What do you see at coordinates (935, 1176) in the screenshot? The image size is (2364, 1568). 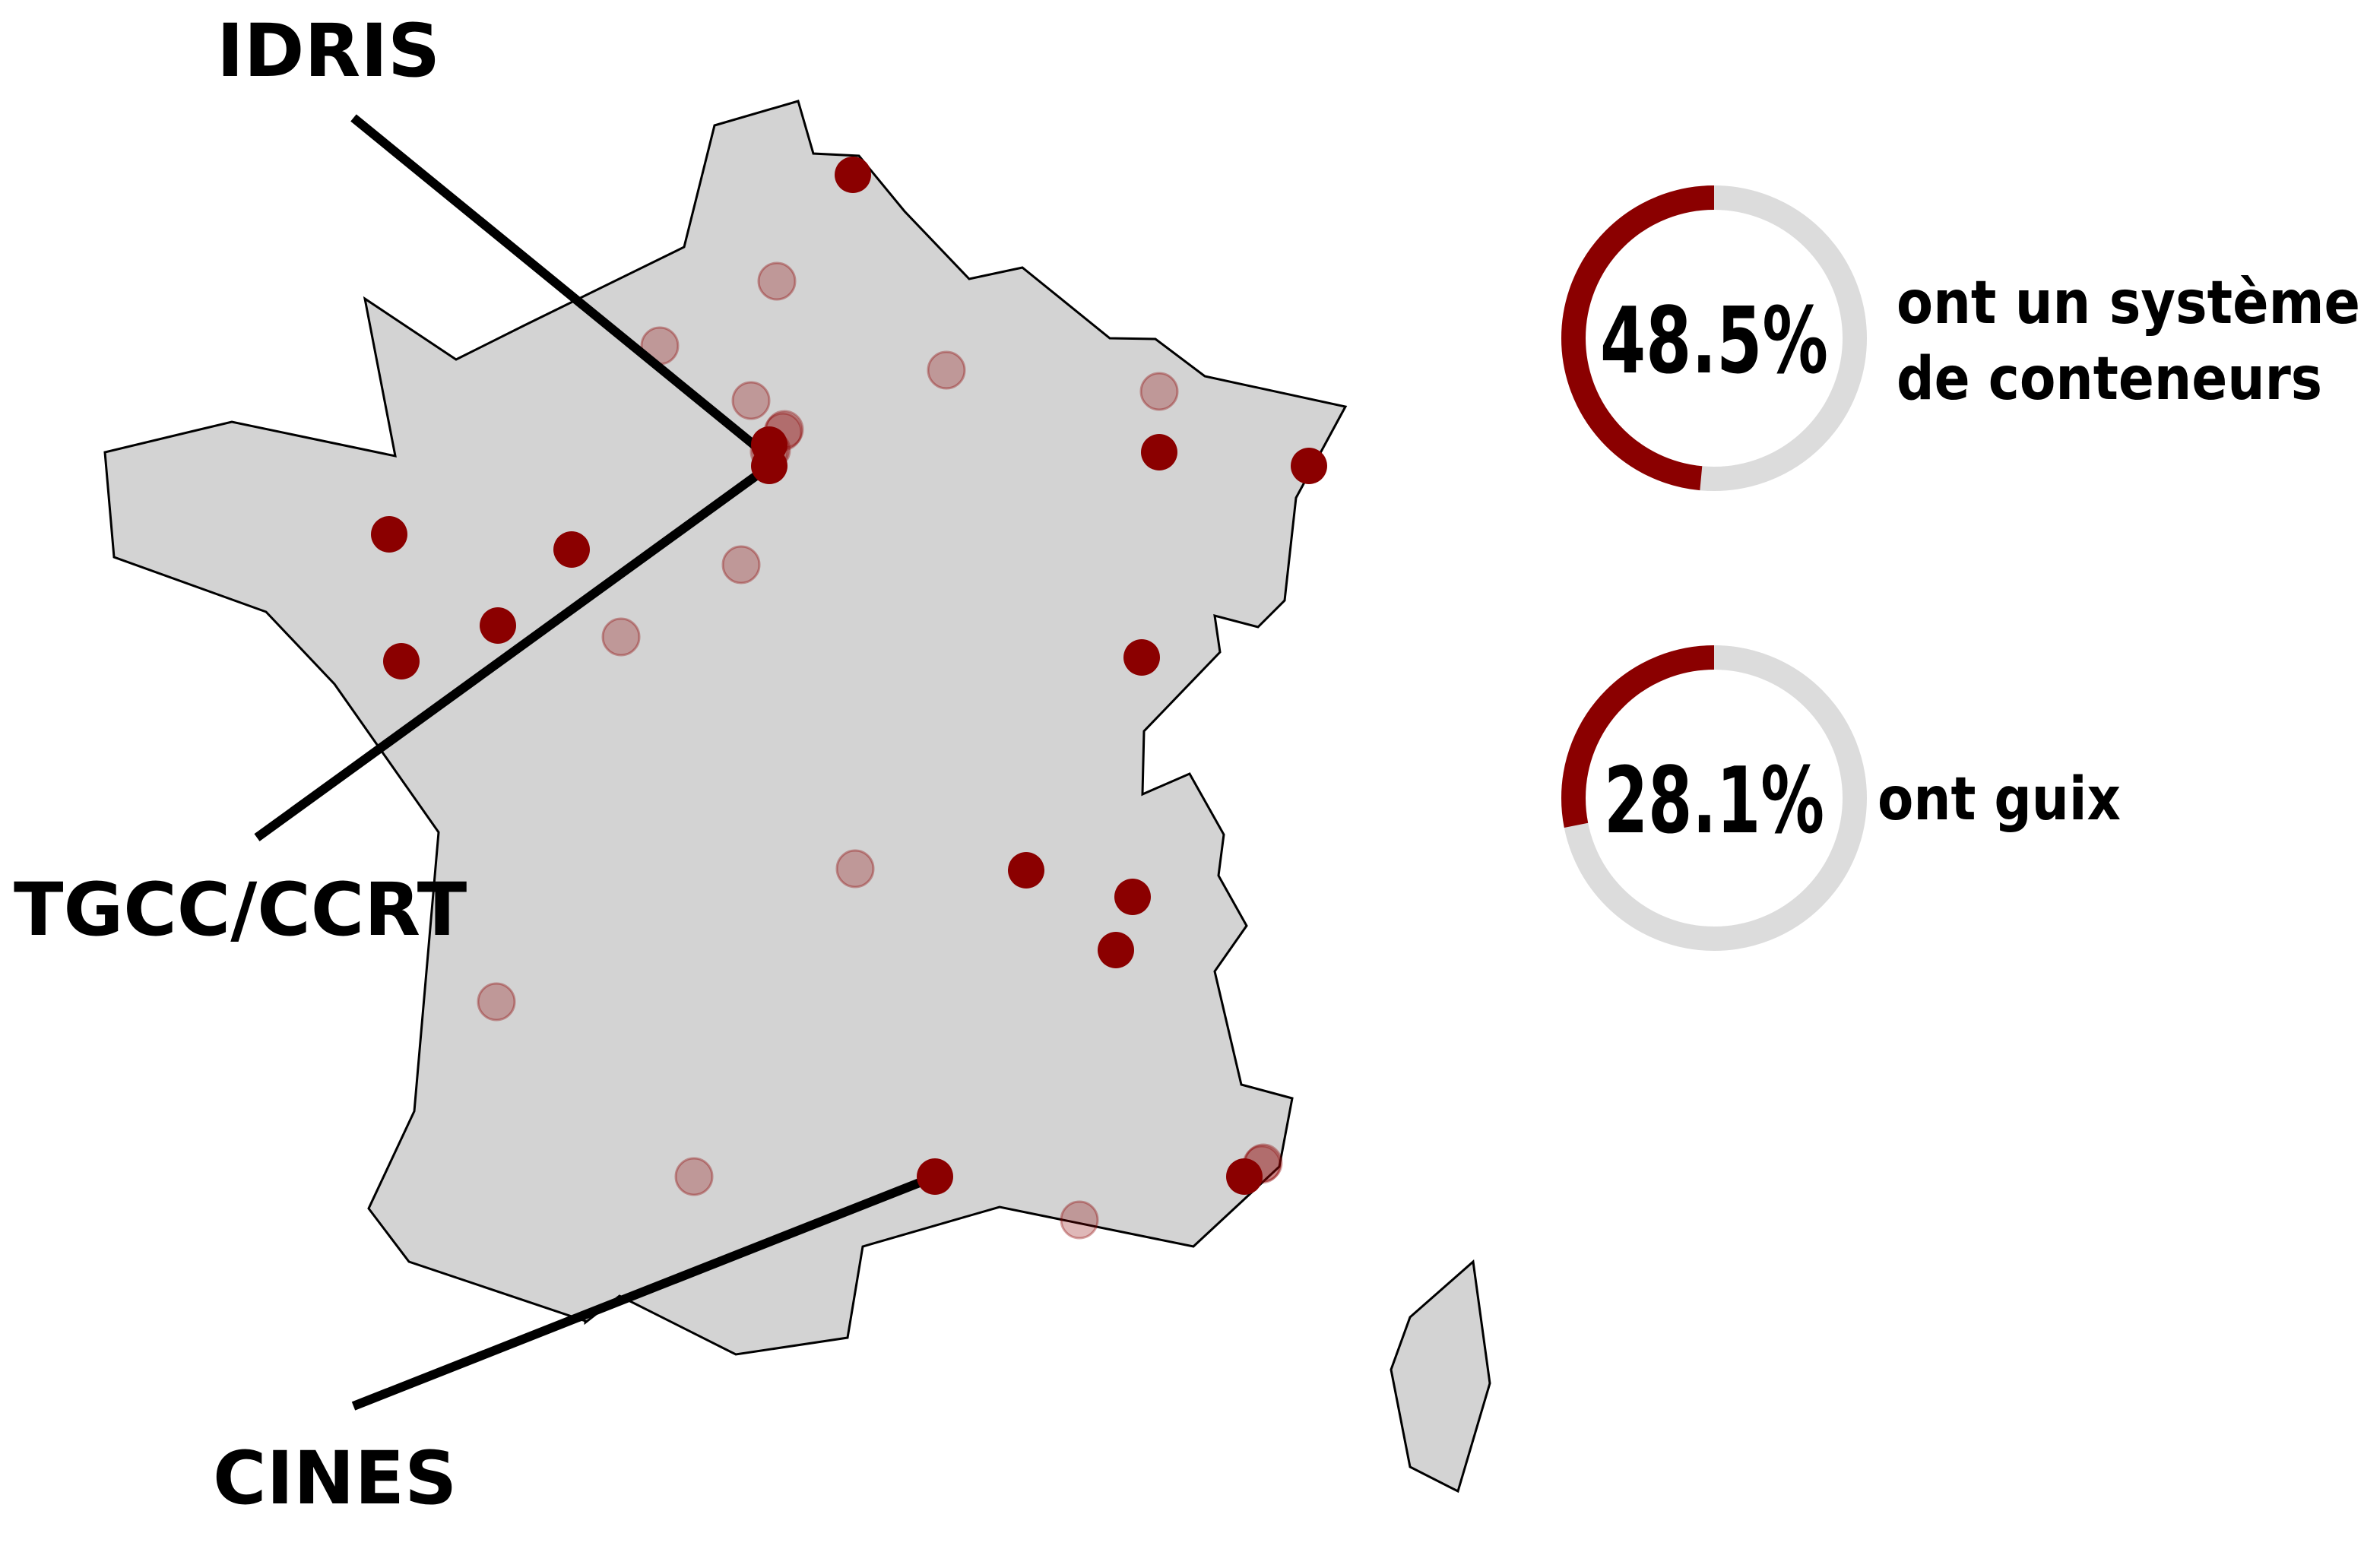 I see `cines-site-dot` at bounding box center [935, 1176].